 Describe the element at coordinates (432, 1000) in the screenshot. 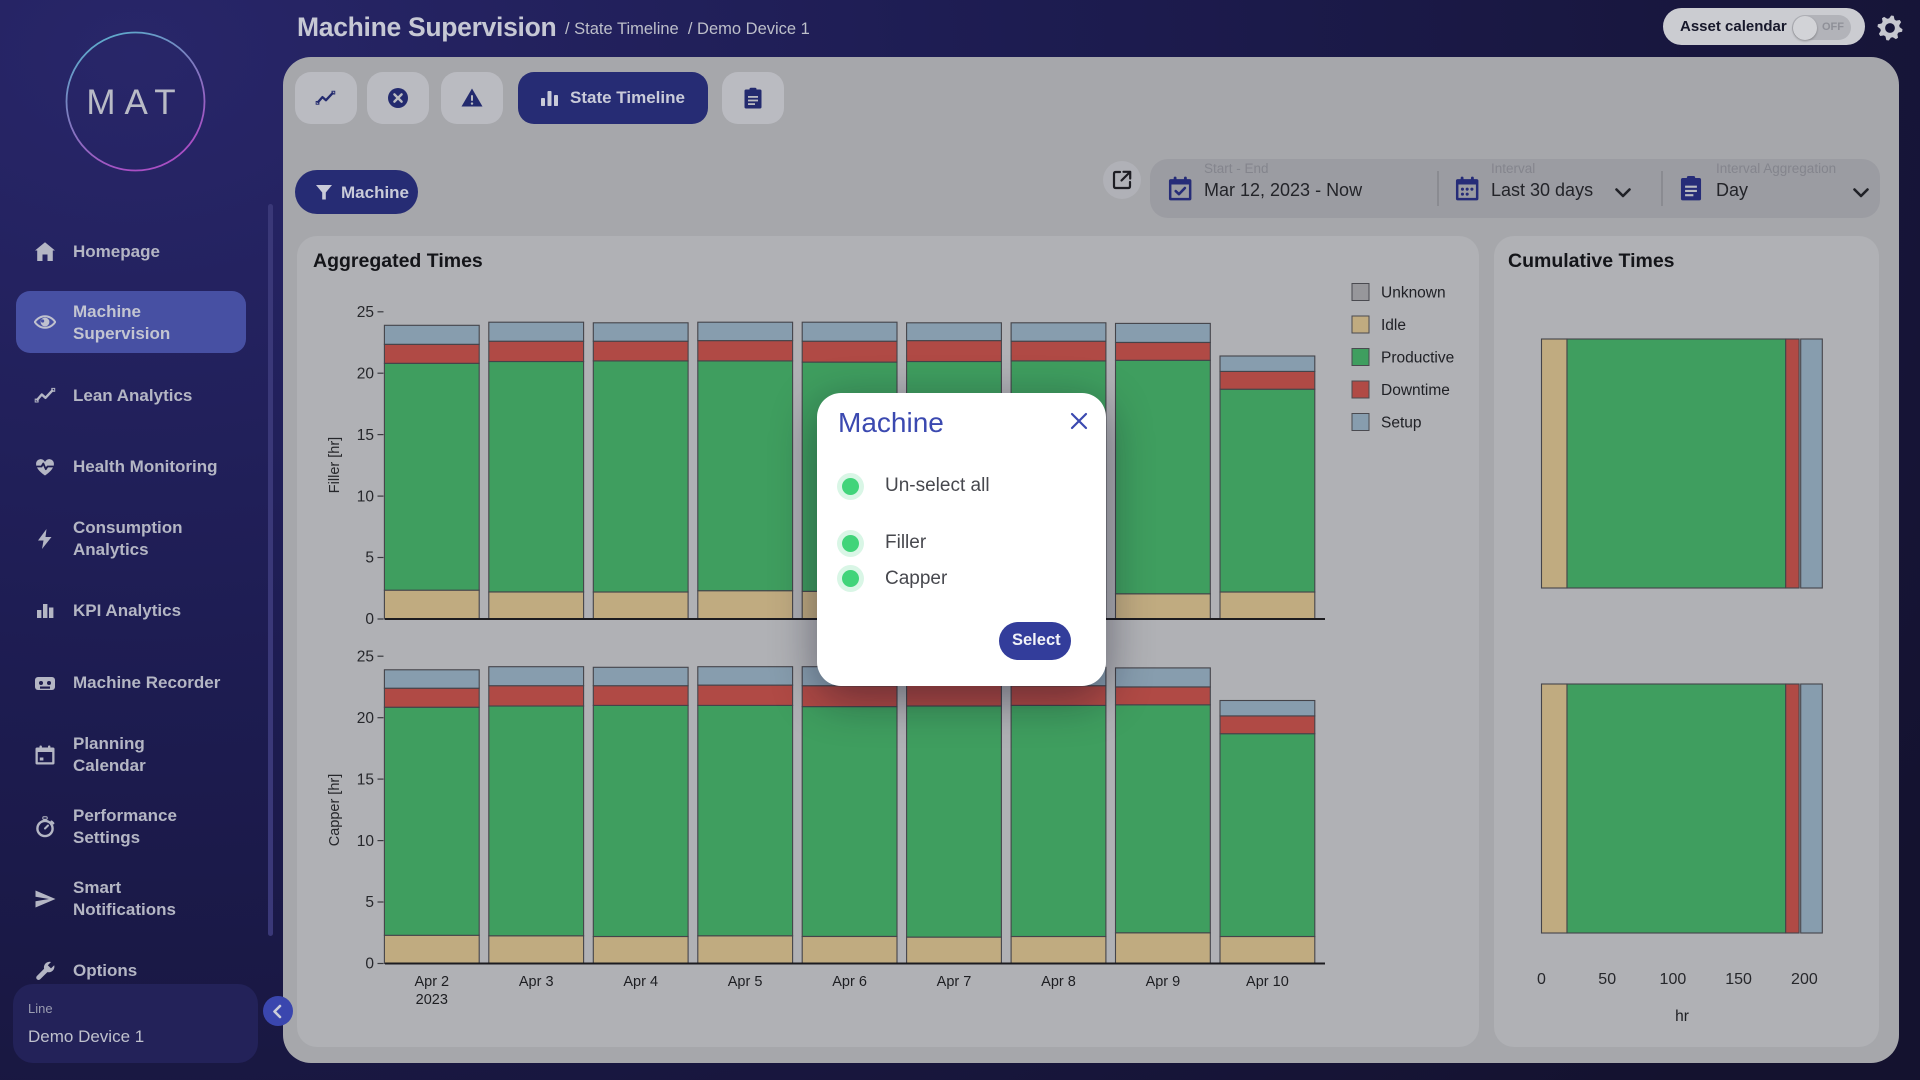

I see `svg-text: 2023` at that location.